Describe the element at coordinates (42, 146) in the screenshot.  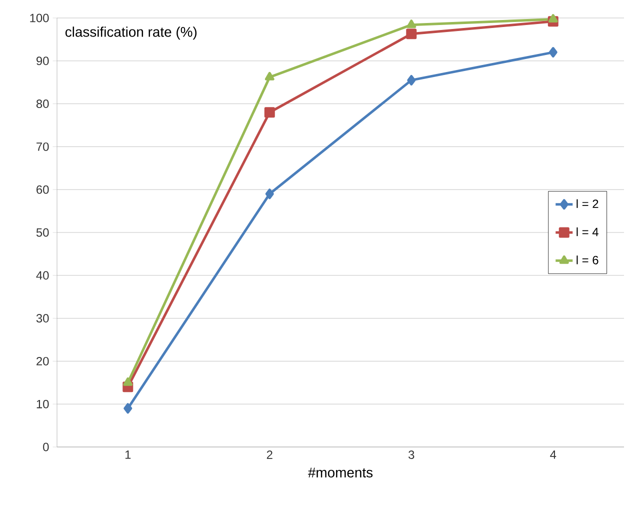
I see `y-tick-label: 70` at that location.